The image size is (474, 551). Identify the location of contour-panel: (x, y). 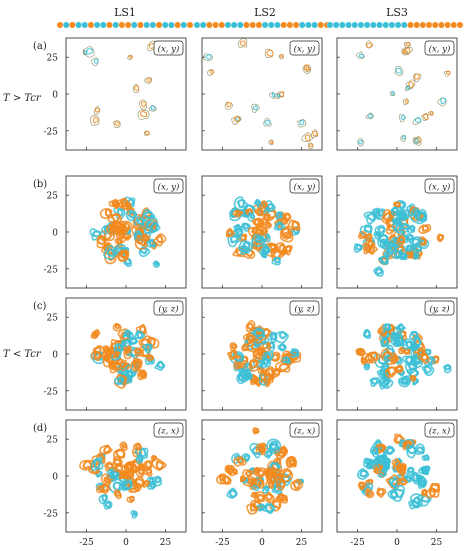
(397, 94).